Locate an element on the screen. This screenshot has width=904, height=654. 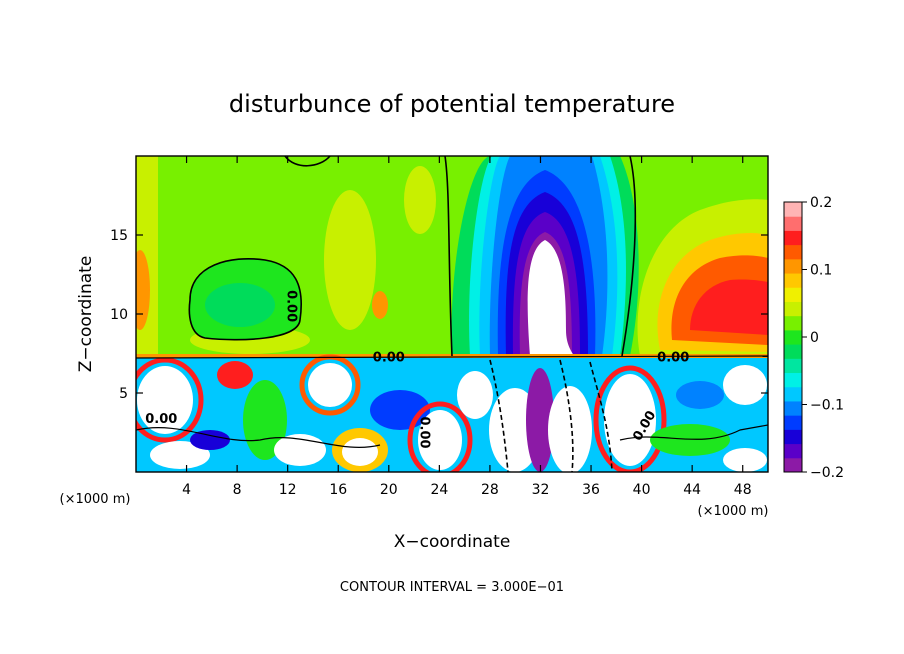
patch-a-rim is located at coordinates (170, 400).